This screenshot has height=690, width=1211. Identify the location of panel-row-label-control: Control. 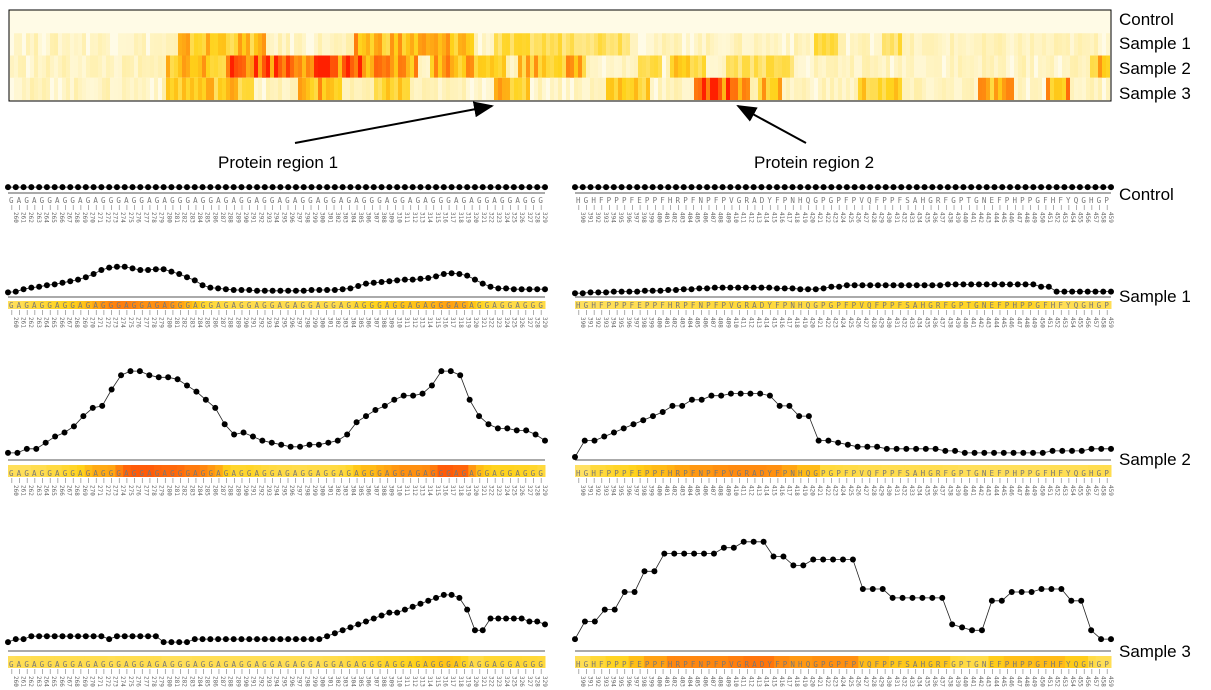
(1146, 194).